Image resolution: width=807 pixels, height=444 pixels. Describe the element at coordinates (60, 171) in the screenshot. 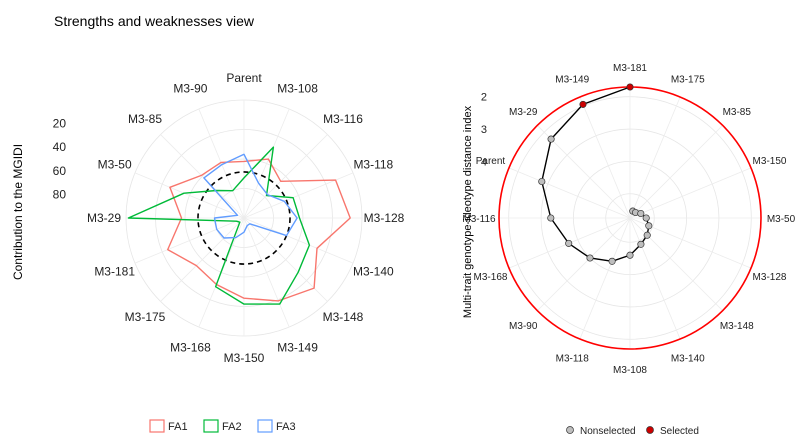

I see `radar-tick-label: 60` at that location.